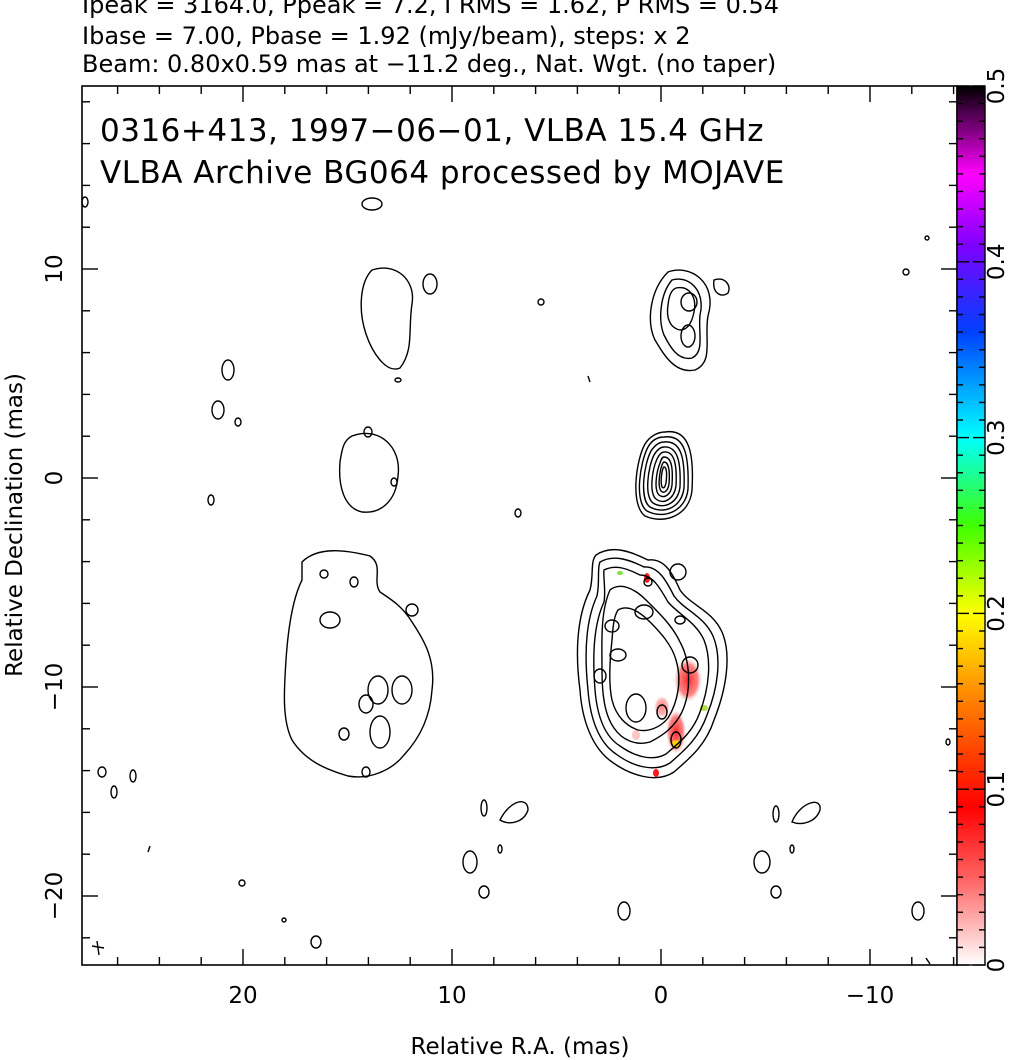 The width and height of the screenshot is (1021, 1060). Describe the element at coordinates (997, 262) in the screenshot. I see `colorbar-tick-label: 0.4` at that location.